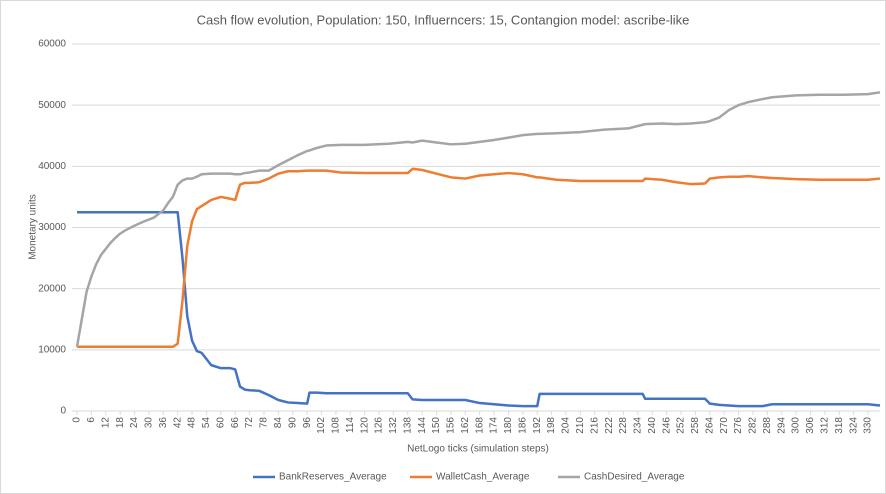 This screenshot has width=886, height=494. I want to click on x-tick-label: 114, so click(350, 425).